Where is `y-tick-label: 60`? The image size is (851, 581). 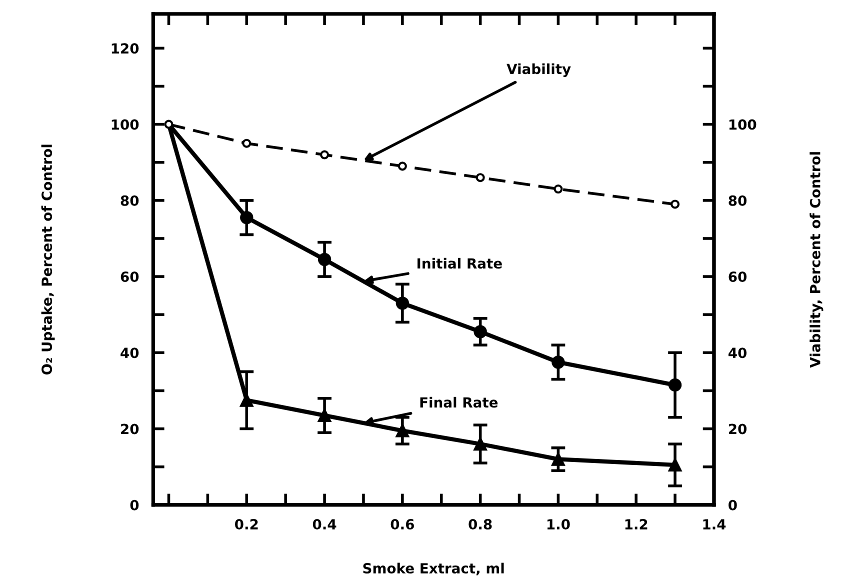 y-tick-label: 60 is located at coordinates (129, 277).